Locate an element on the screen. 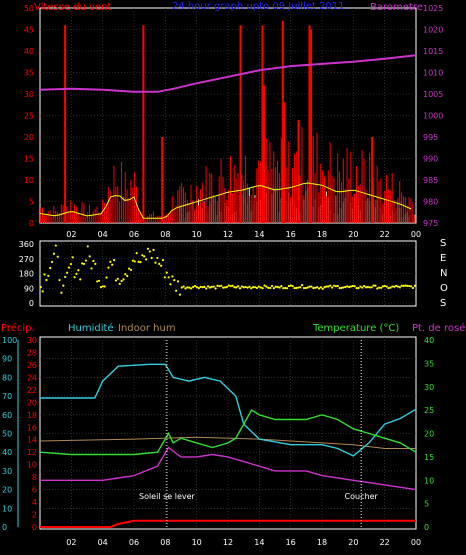 The height and width of the screenshot is (555, 466). temp-time-tick: 06 is located at coordinates (134, 542).